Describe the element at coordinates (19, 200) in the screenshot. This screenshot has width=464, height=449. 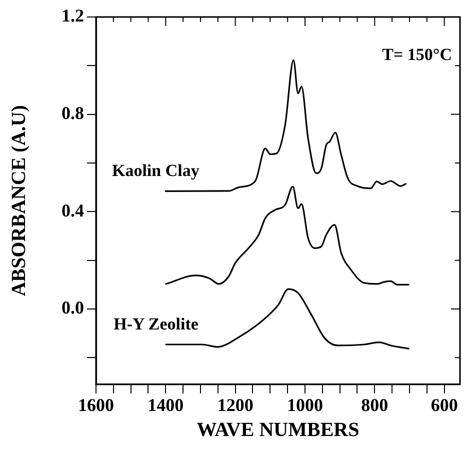
I see `y-axis-title: ABSORBANCE (A.U)` at that location.